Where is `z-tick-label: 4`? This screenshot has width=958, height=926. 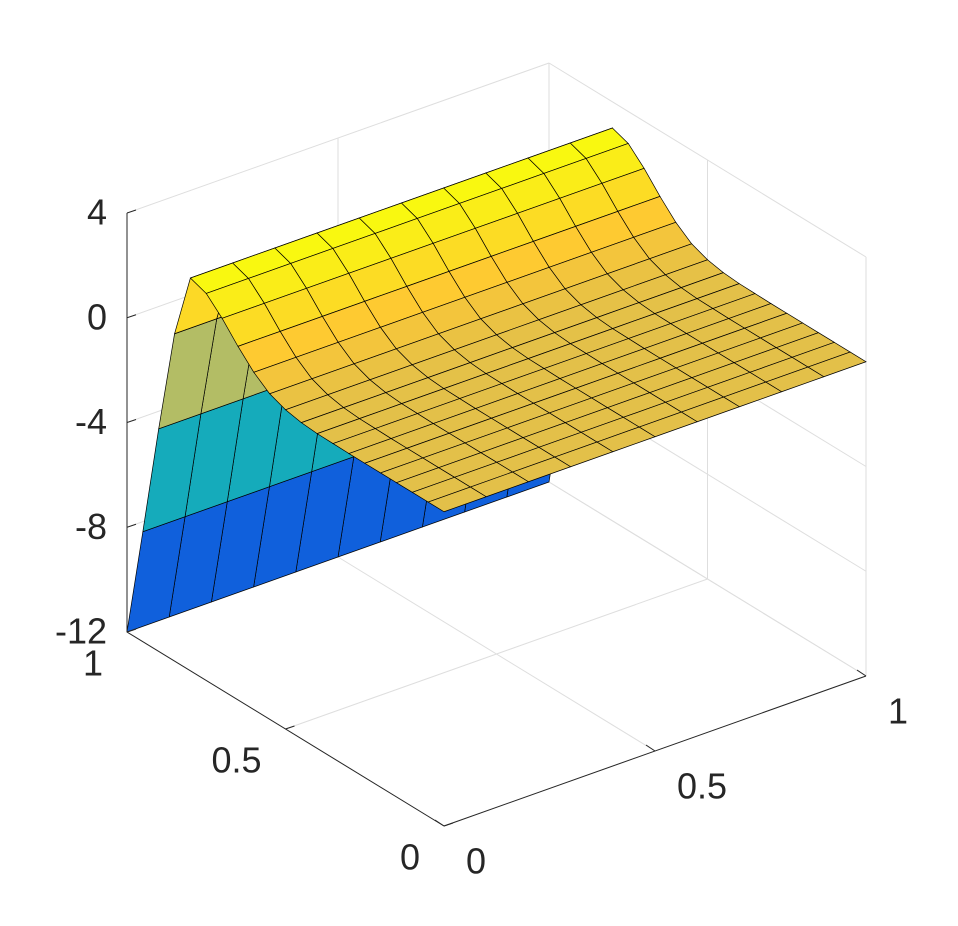 z-tick-label: 4 is located at coordinates (97, 212).